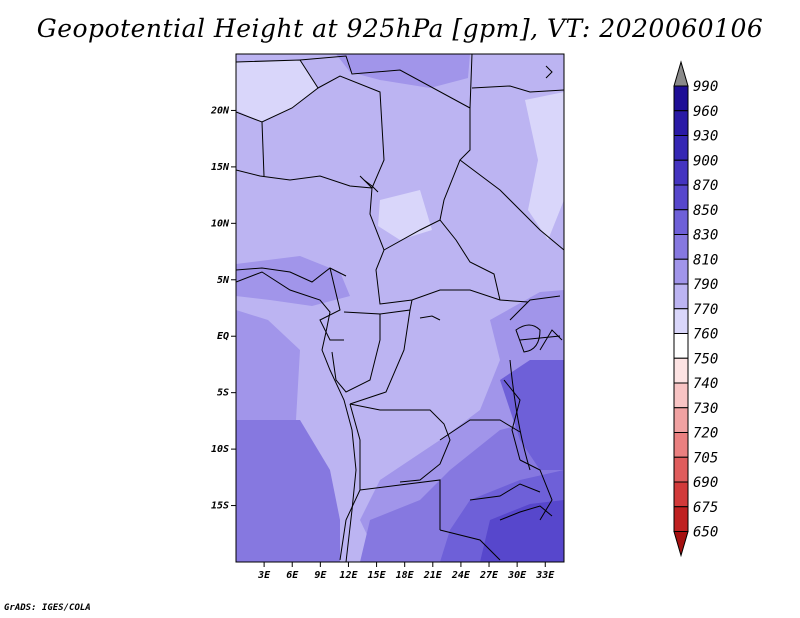 The width and height of the screenshot is (800, 618). Describe the element at coordinates (292, 575) in the screenshot. I see `lon-tick-label: 6E` at that location.